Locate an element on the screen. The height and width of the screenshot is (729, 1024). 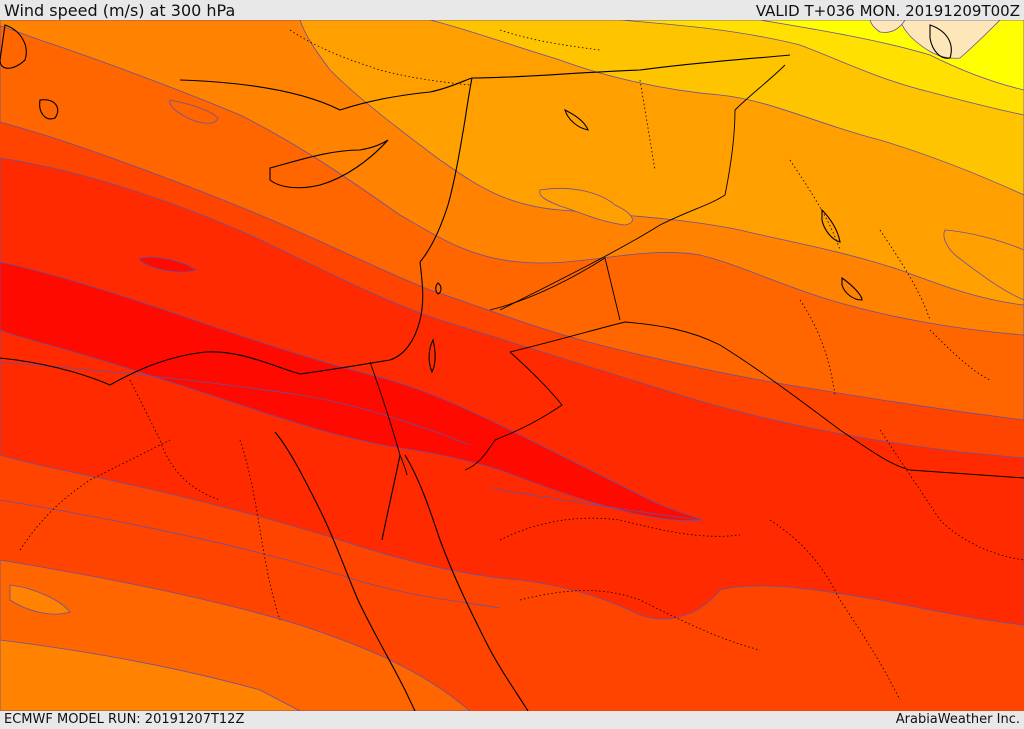
lake-north is located at coordinates (576, 119).